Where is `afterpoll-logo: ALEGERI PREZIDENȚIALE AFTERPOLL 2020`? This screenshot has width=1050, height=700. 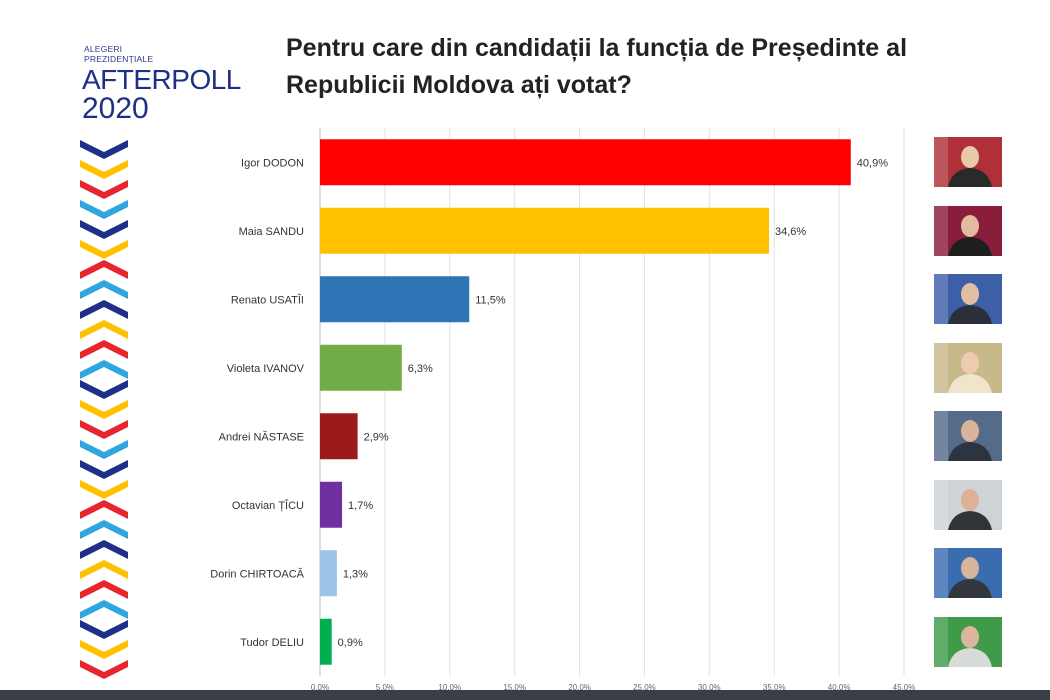
afterpoll-logo: ALEGERI PREZIDENȚIALE AFTERPOLL 2020 is located at coordinates (162, 89).